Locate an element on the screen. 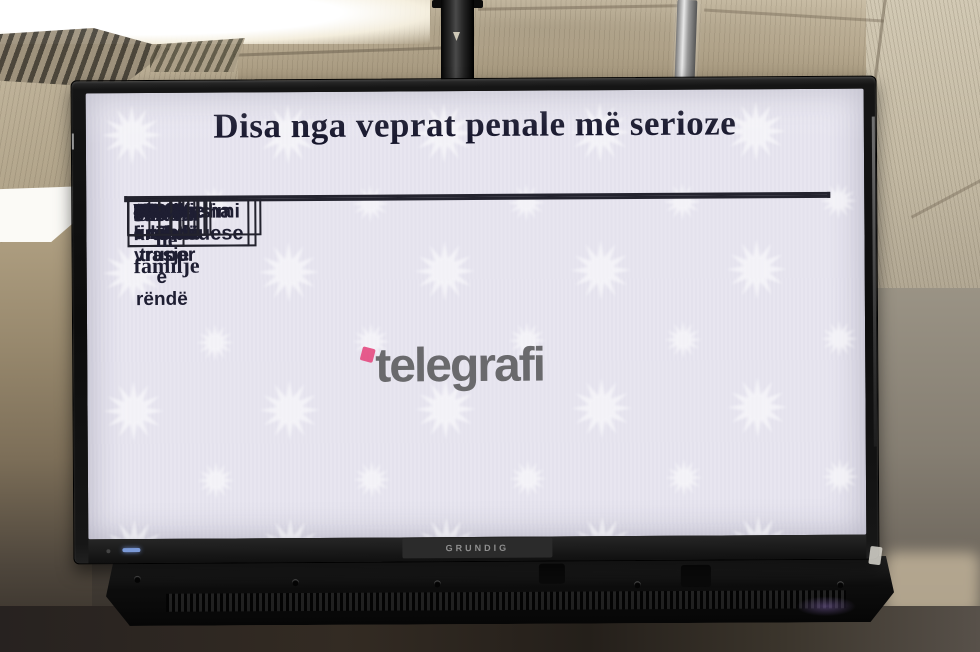  air-vent-icon is located at coordinates (197, 55).